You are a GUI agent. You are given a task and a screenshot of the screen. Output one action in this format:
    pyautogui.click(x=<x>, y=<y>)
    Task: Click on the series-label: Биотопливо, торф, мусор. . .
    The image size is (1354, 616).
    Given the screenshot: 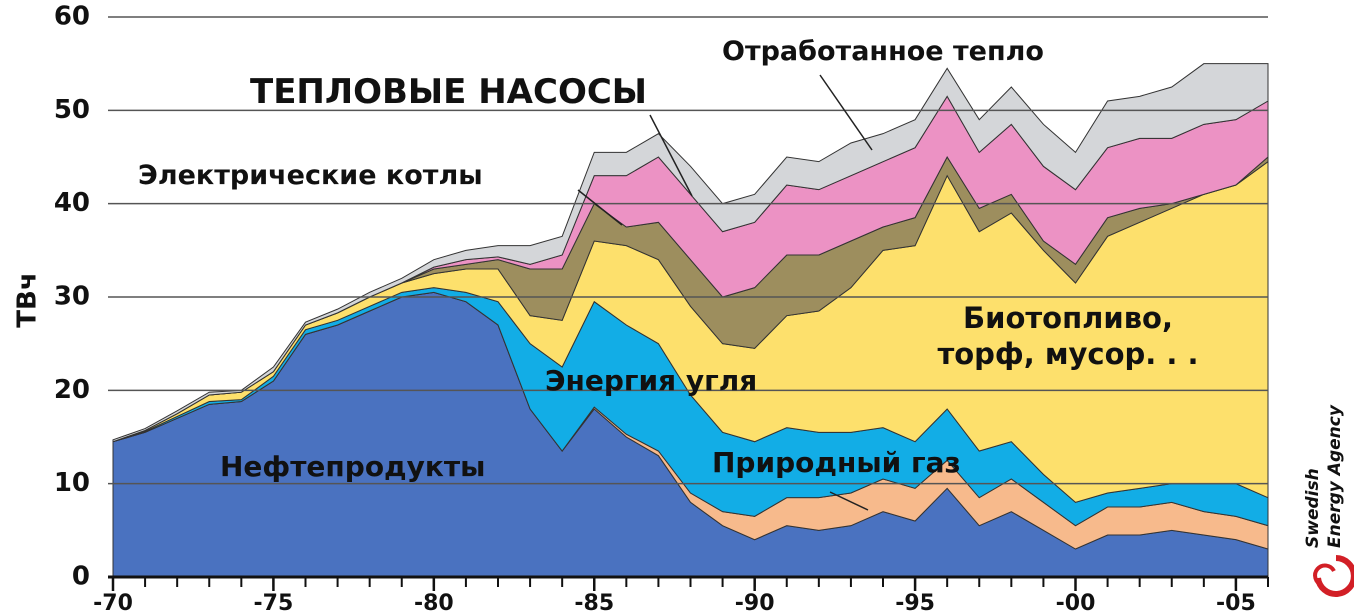 What is the action you would take?
    pyautogui.click(x=1068, y=336)
    